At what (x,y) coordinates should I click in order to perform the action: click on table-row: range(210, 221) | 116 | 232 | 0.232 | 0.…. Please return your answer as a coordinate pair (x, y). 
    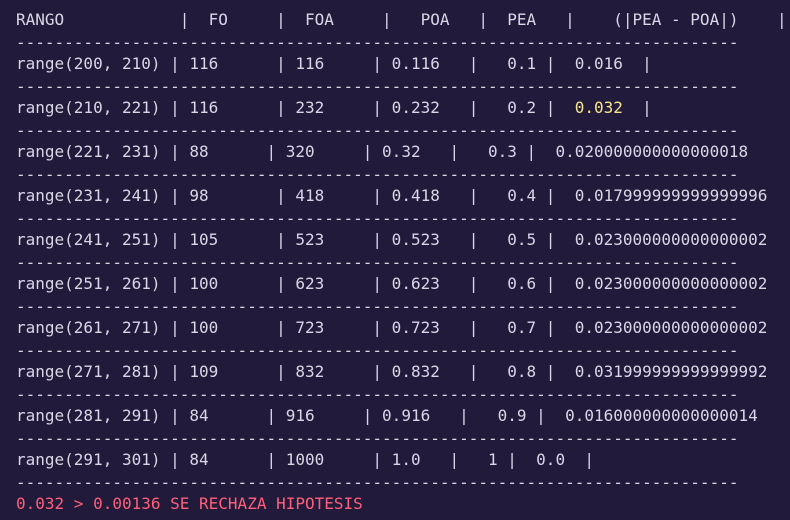
    Looking at the image, I should click on (334, 107).